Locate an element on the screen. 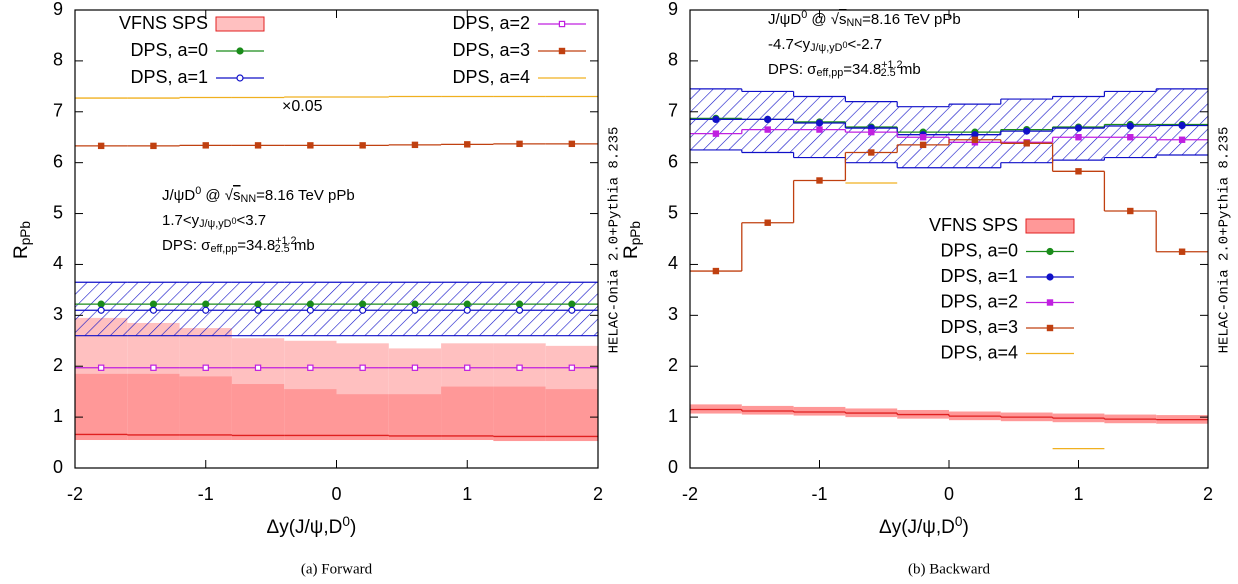  y-tick-label: 9 is located at coordinates (58, 9).